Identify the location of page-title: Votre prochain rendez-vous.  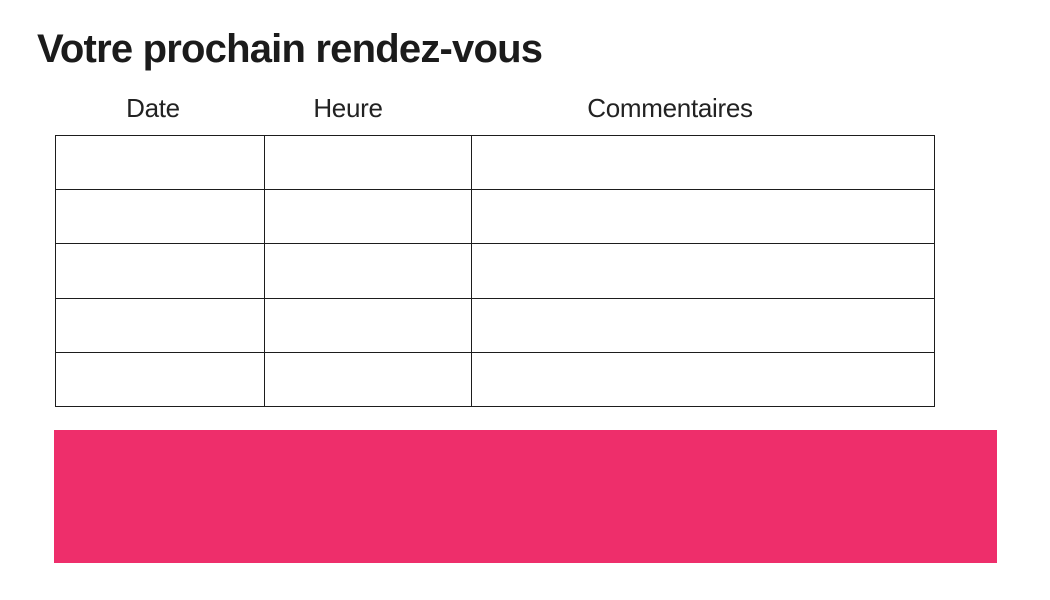
(290, 49).